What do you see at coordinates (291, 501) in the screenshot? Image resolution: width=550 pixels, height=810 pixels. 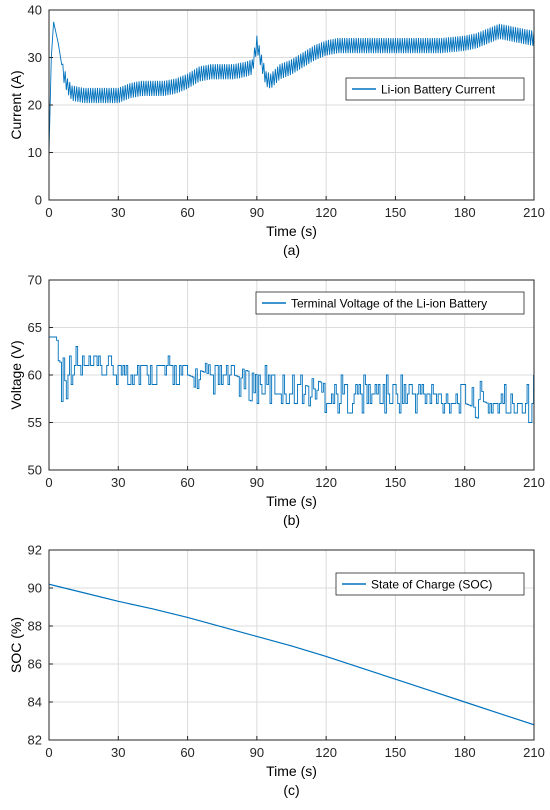 I see `x-axis-label-b: Time (s)` at bounding box center [291, 501].